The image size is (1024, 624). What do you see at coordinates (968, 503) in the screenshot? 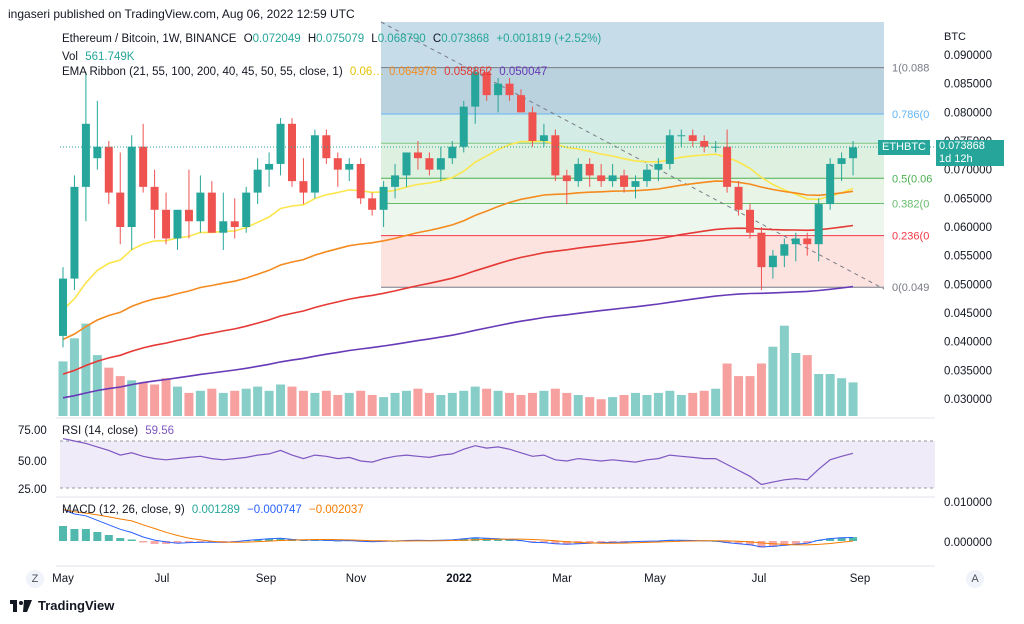
I see `macd-tick-label: 0.010000` at bounding box center [968, 503].